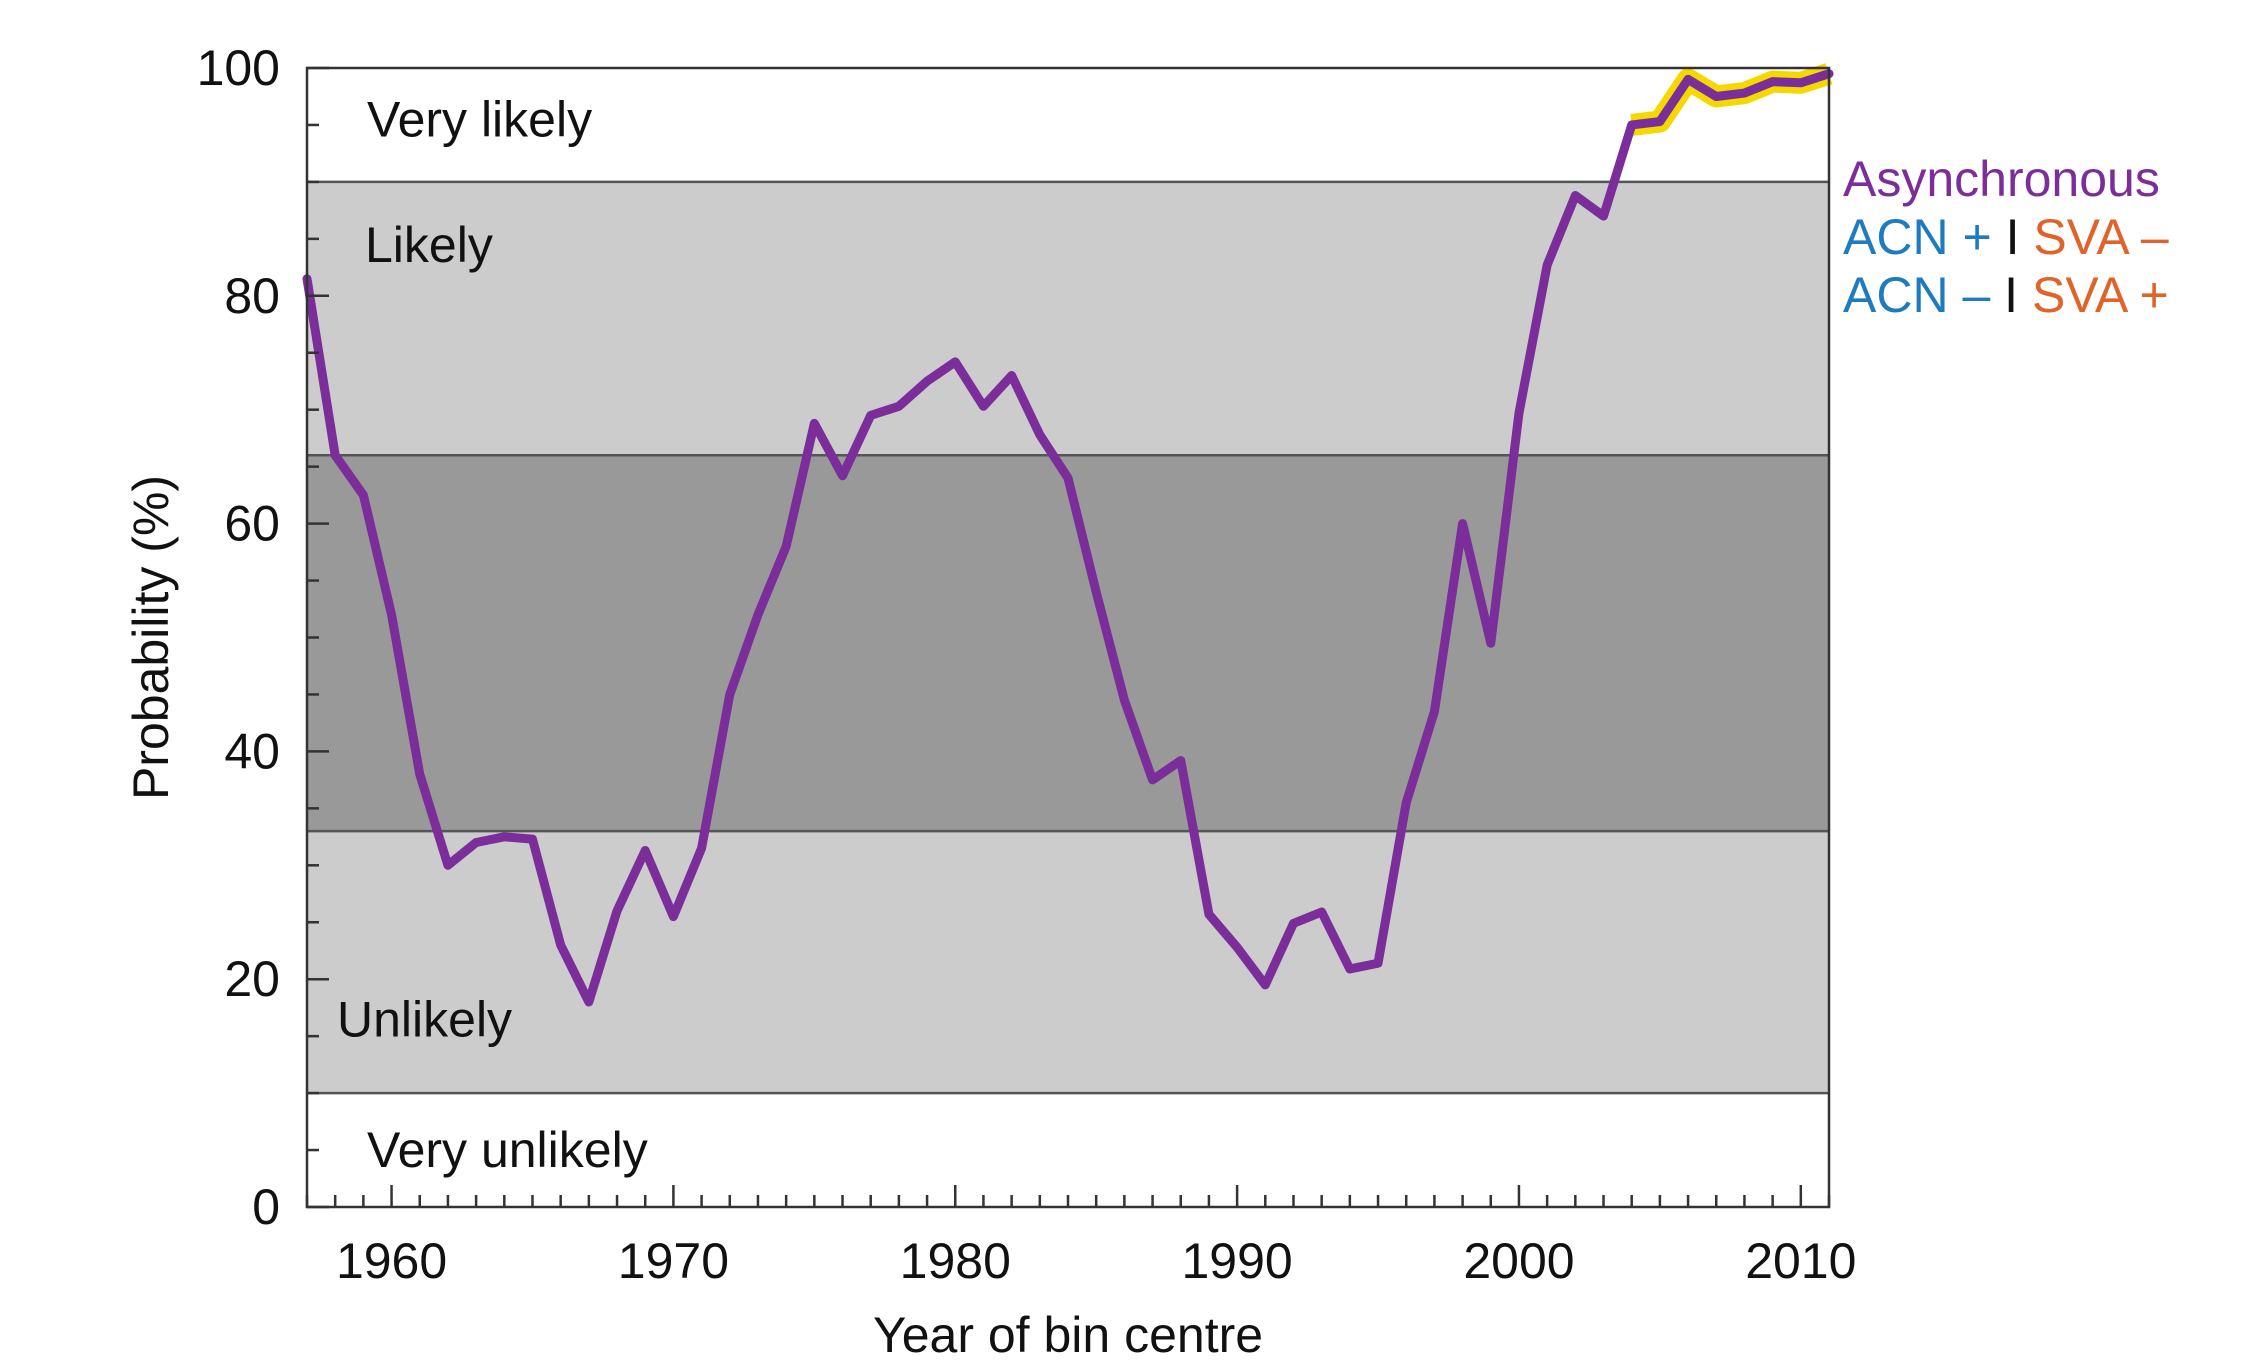 This screenshot has width=2242, height=1366. What do you see at coordinates (1068, 1335) in the screenshot?
I see `x-axis-title: Year of bin centre` at bounding box center [1068, 1335].